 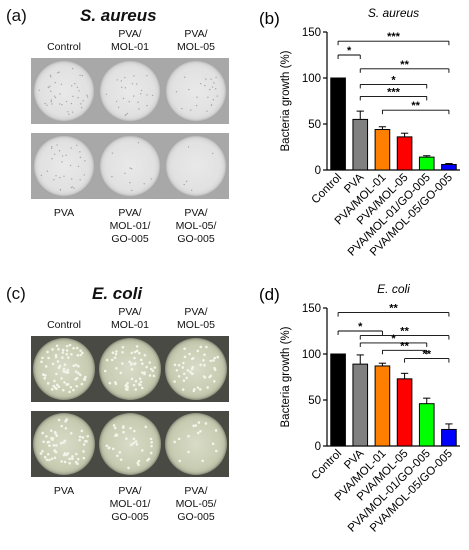 I want to click on chart-d-sig-label-4: **, so click(x=404, y=346).